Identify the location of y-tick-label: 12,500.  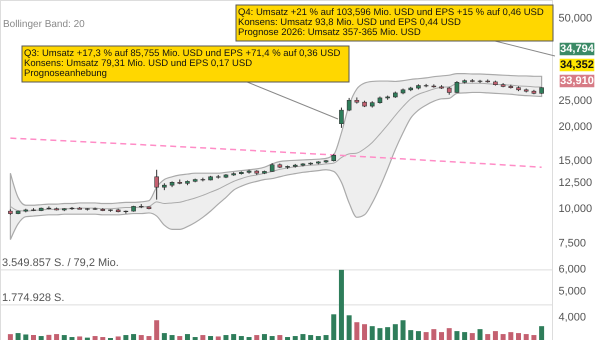
(575, 182).